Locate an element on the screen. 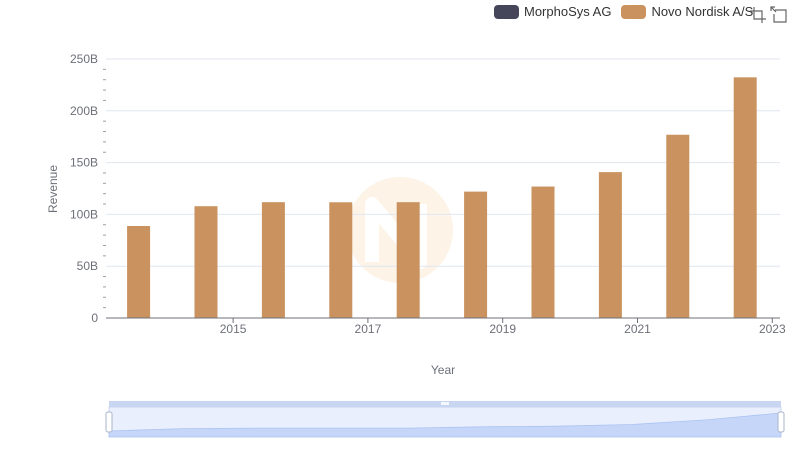 This screenshot has width=800, height=461. y-tick-label: 150B is located at coordinates (84, 163).